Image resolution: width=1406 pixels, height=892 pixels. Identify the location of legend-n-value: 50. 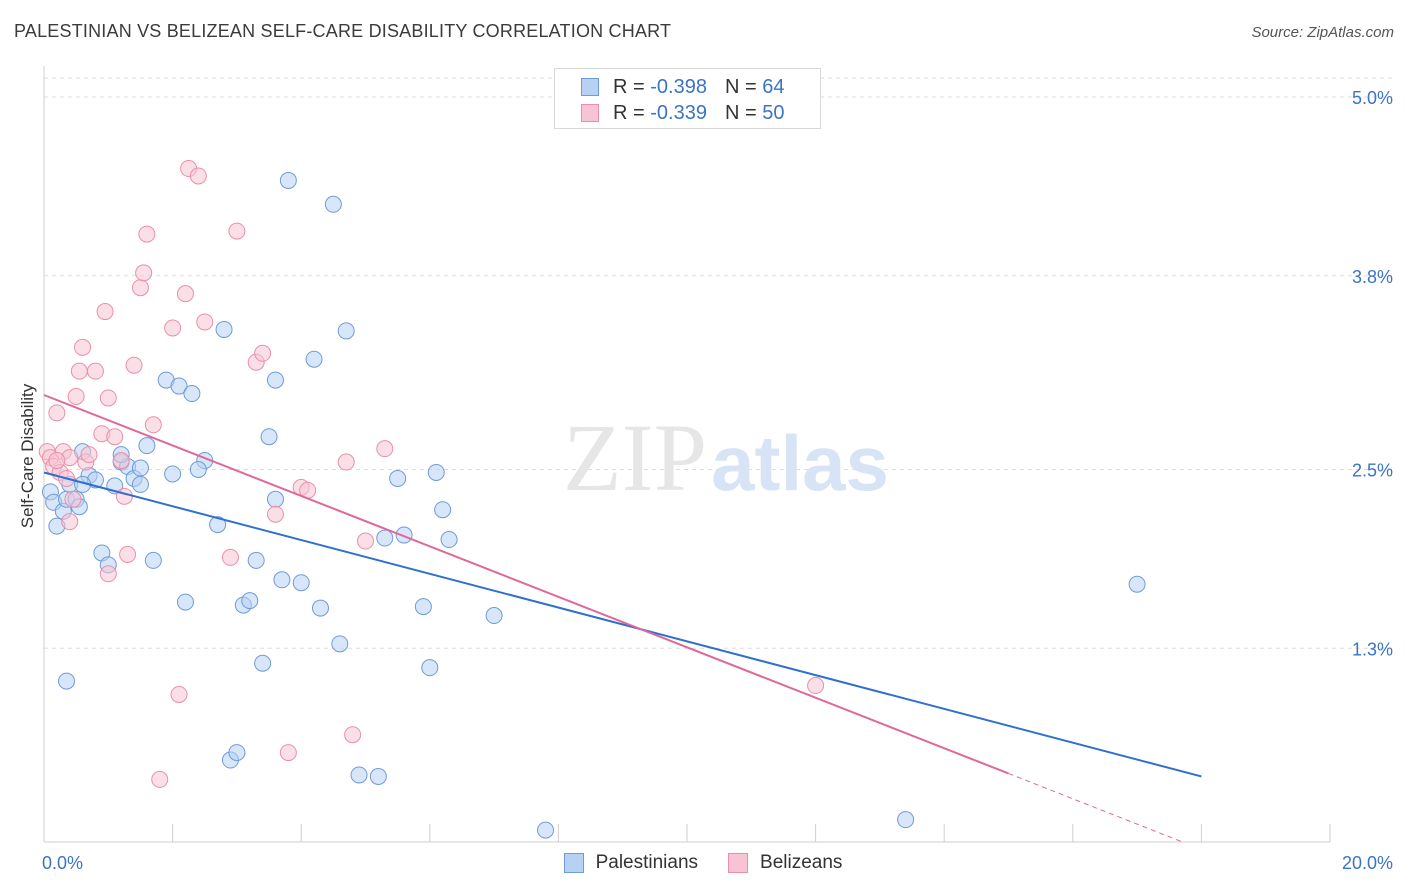
(773, 112).